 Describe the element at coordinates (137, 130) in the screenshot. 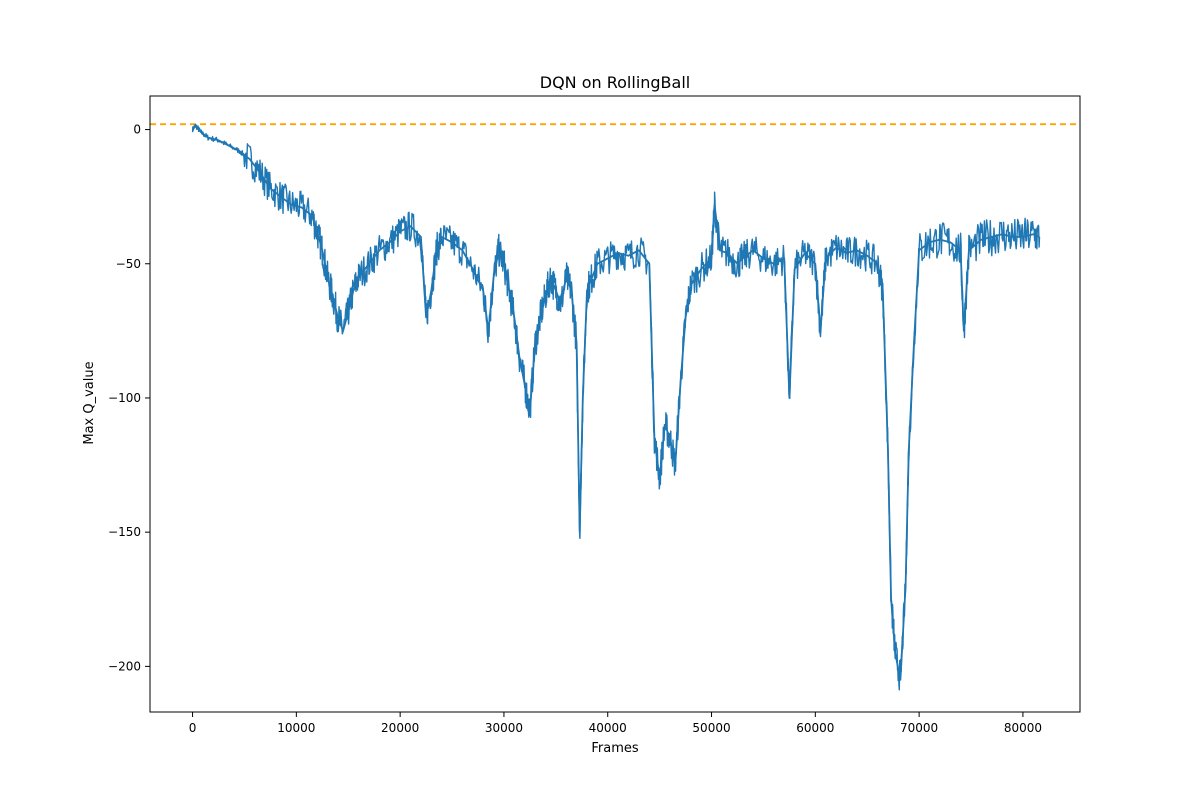

I see `y-tick-label: 0` at that location.